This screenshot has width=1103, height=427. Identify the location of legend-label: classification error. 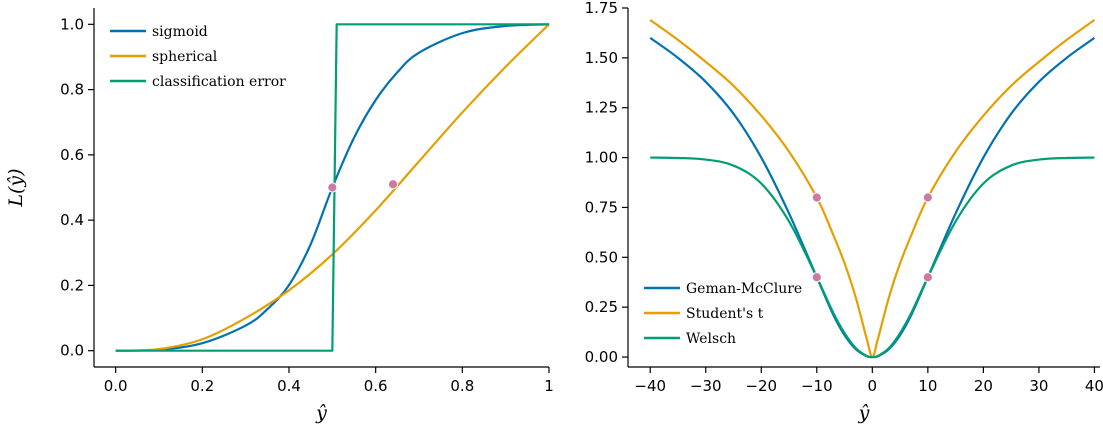
(219, 82).